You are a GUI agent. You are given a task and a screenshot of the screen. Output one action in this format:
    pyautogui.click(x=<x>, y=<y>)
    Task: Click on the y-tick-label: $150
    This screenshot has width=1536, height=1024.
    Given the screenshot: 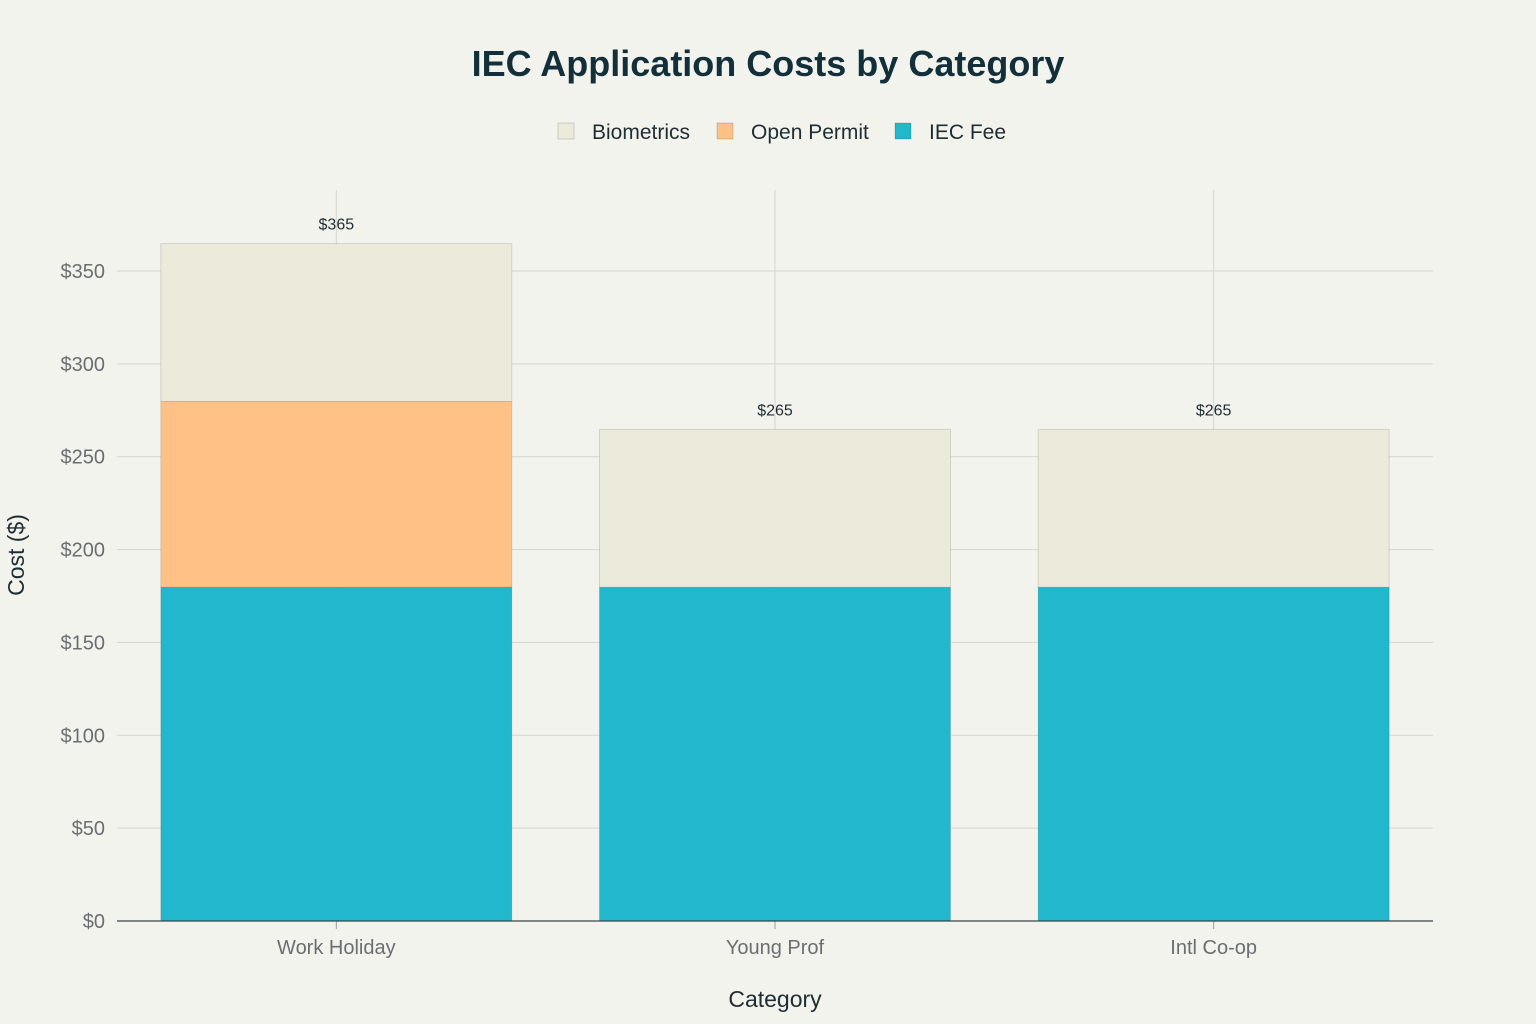 What is the action you would take?
    pyautogui.click(x=83, y=643)
    